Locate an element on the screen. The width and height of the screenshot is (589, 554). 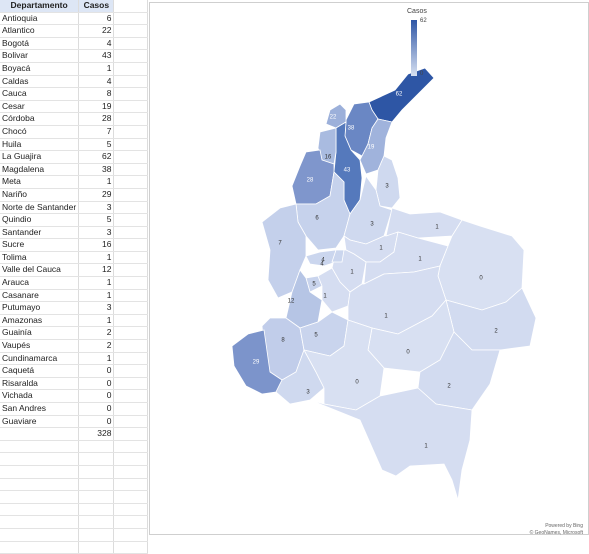
cell-departamento: Bogotá is located at coordinates (40, 44).